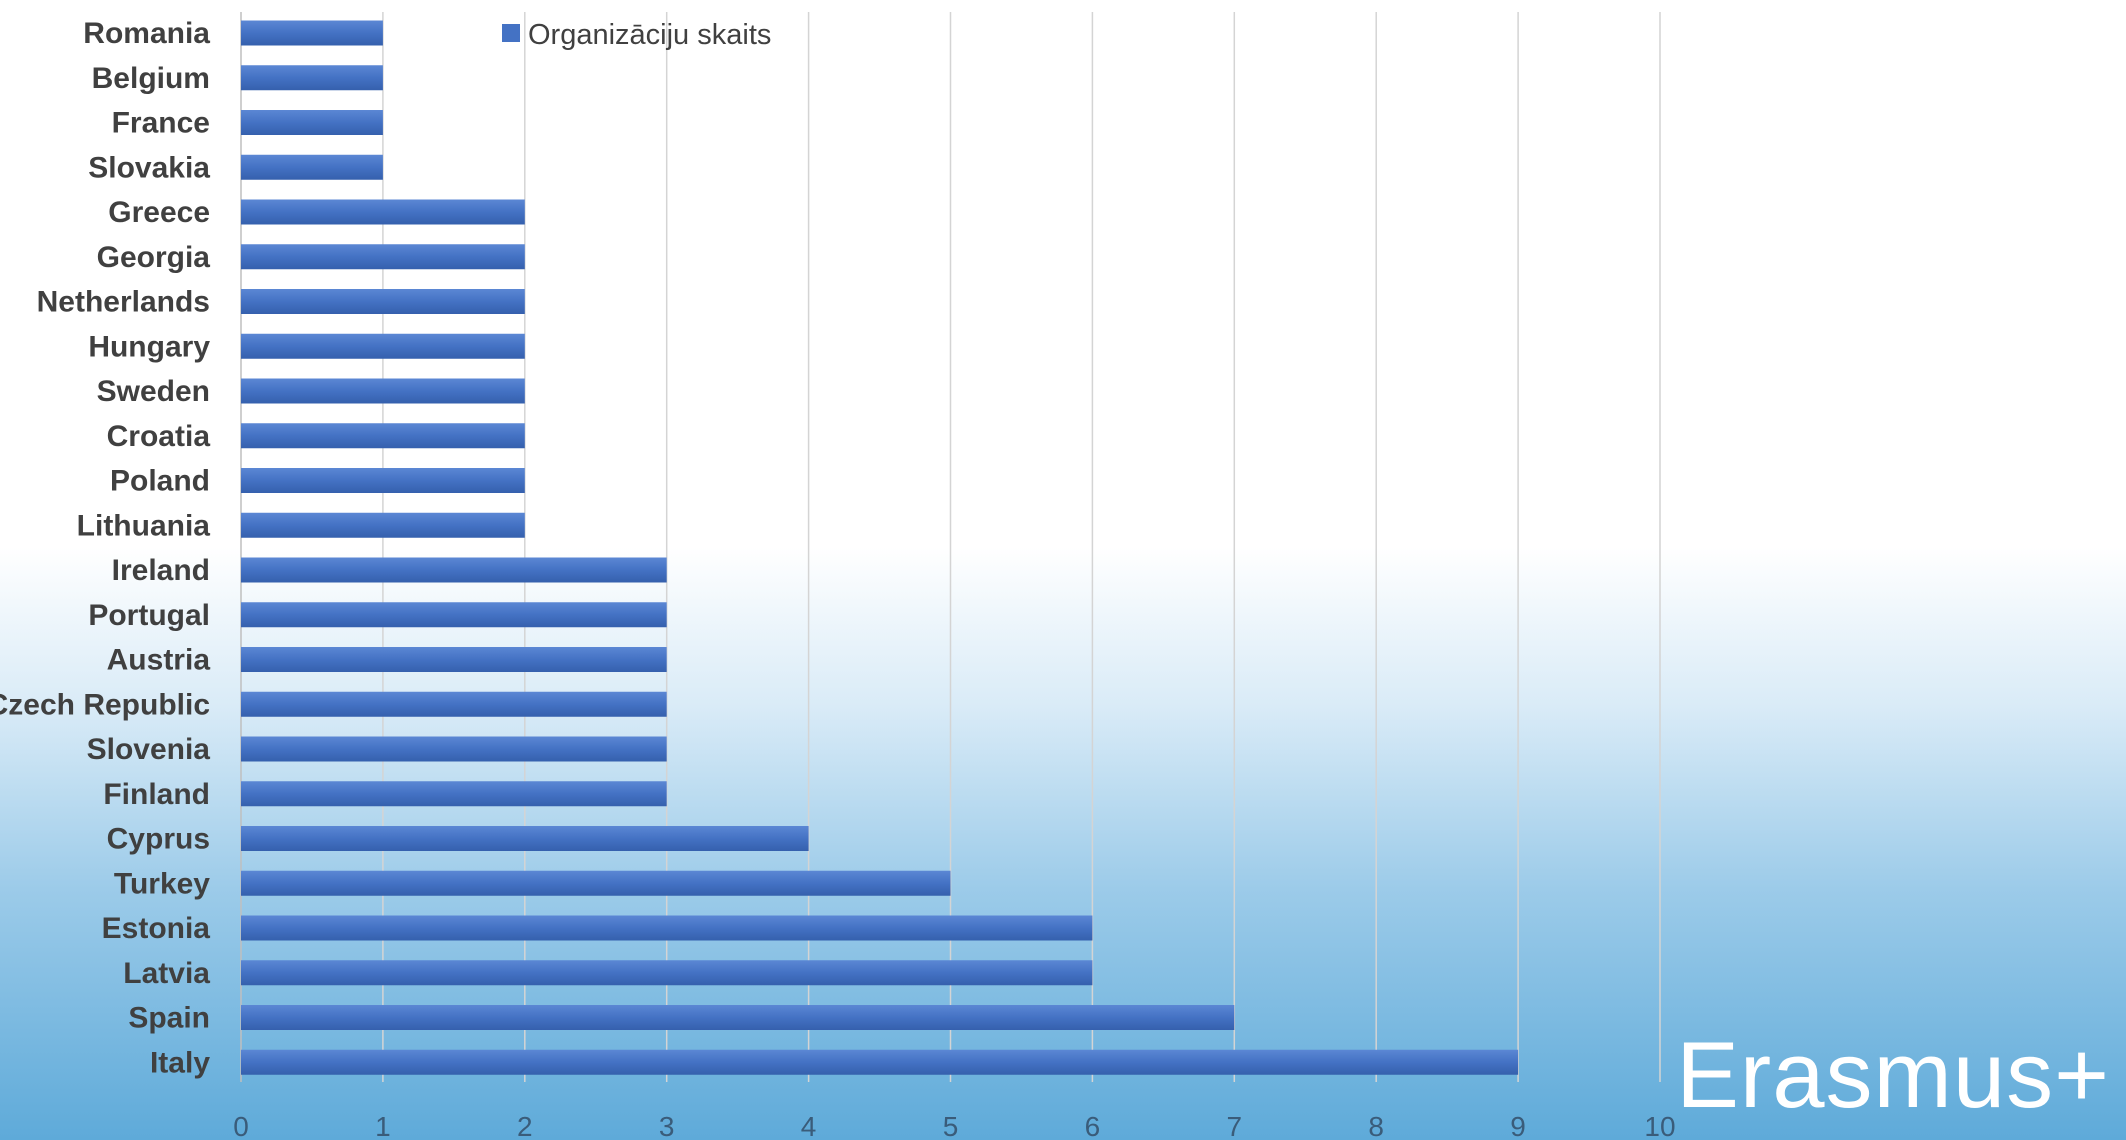 This screenshot has width=2126, height=1140. I want to click on category-label: Romania, so click(146, 33).